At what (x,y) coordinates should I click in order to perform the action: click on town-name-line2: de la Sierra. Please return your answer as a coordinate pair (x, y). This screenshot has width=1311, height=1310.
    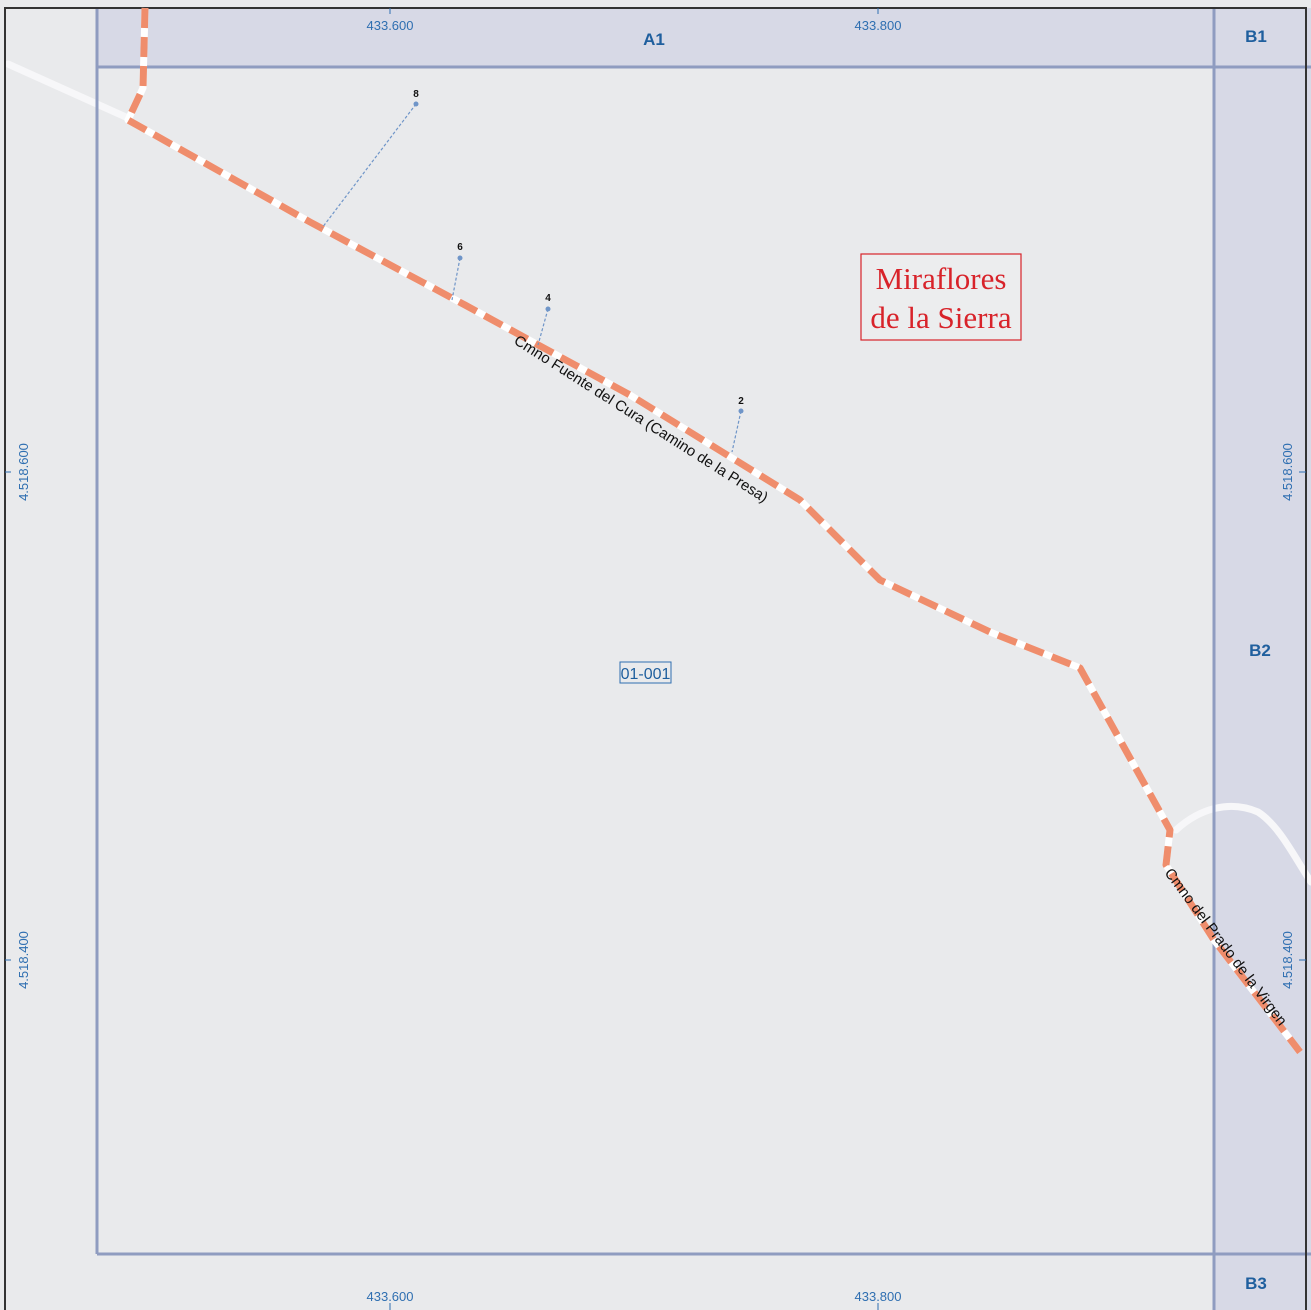
    Looking at the image, I should click on (940, 317).